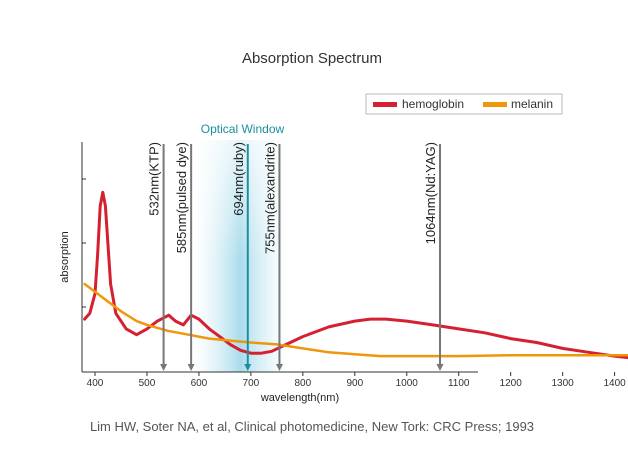 Image resolution: width=628 pixels, height=472 pixels. I want to click on x-tick-label: 400, so click(95, 383).